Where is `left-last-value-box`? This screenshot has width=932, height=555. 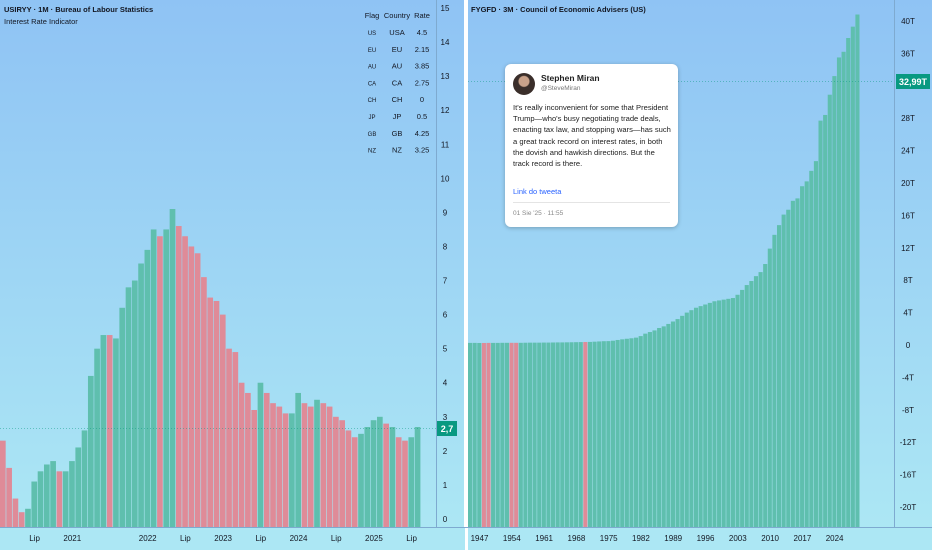 left-last-value-box is located at coordinates (447, 428).